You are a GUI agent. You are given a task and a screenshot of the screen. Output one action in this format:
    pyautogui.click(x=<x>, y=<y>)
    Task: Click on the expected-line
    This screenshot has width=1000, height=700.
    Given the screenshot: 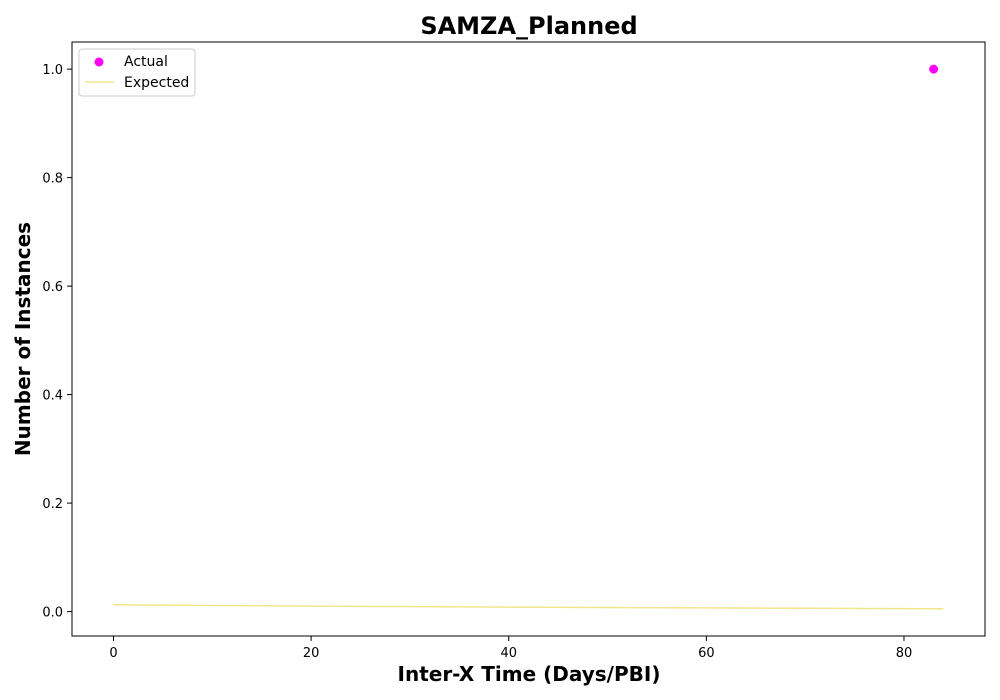 What is the action you would take?
    pyautogui.click(x=528, y=607)
    